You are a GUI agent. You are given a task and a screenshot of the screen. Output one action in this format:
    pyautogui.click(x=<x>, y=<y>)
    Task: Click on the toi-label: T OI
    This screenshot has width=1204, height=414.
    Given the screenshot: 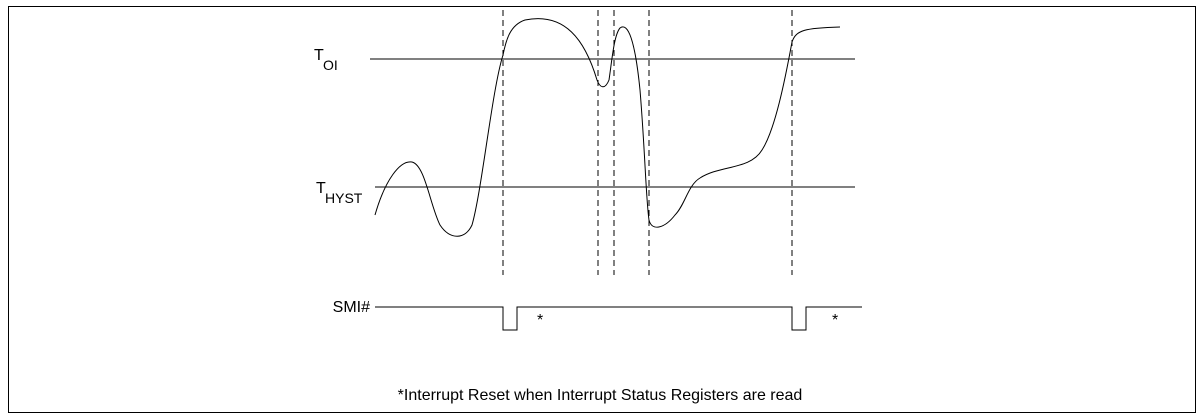 What is the action you would take?
    pyautogui.click(x=326, y=60)
    